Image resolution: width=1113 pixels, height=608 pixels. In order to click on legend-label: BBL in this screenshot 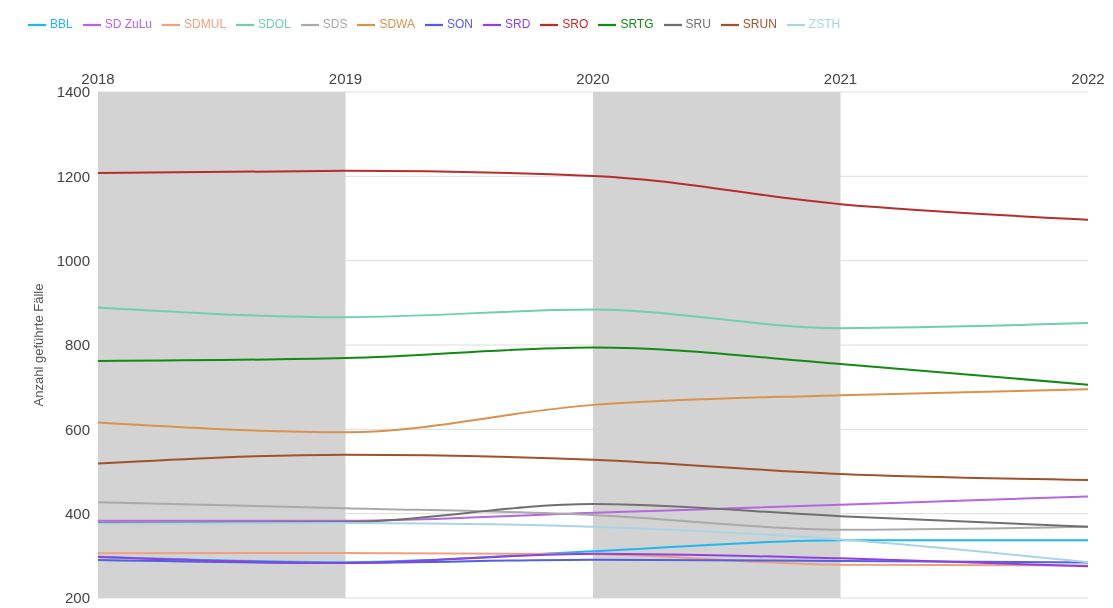, I will do `click(61, 24)`.